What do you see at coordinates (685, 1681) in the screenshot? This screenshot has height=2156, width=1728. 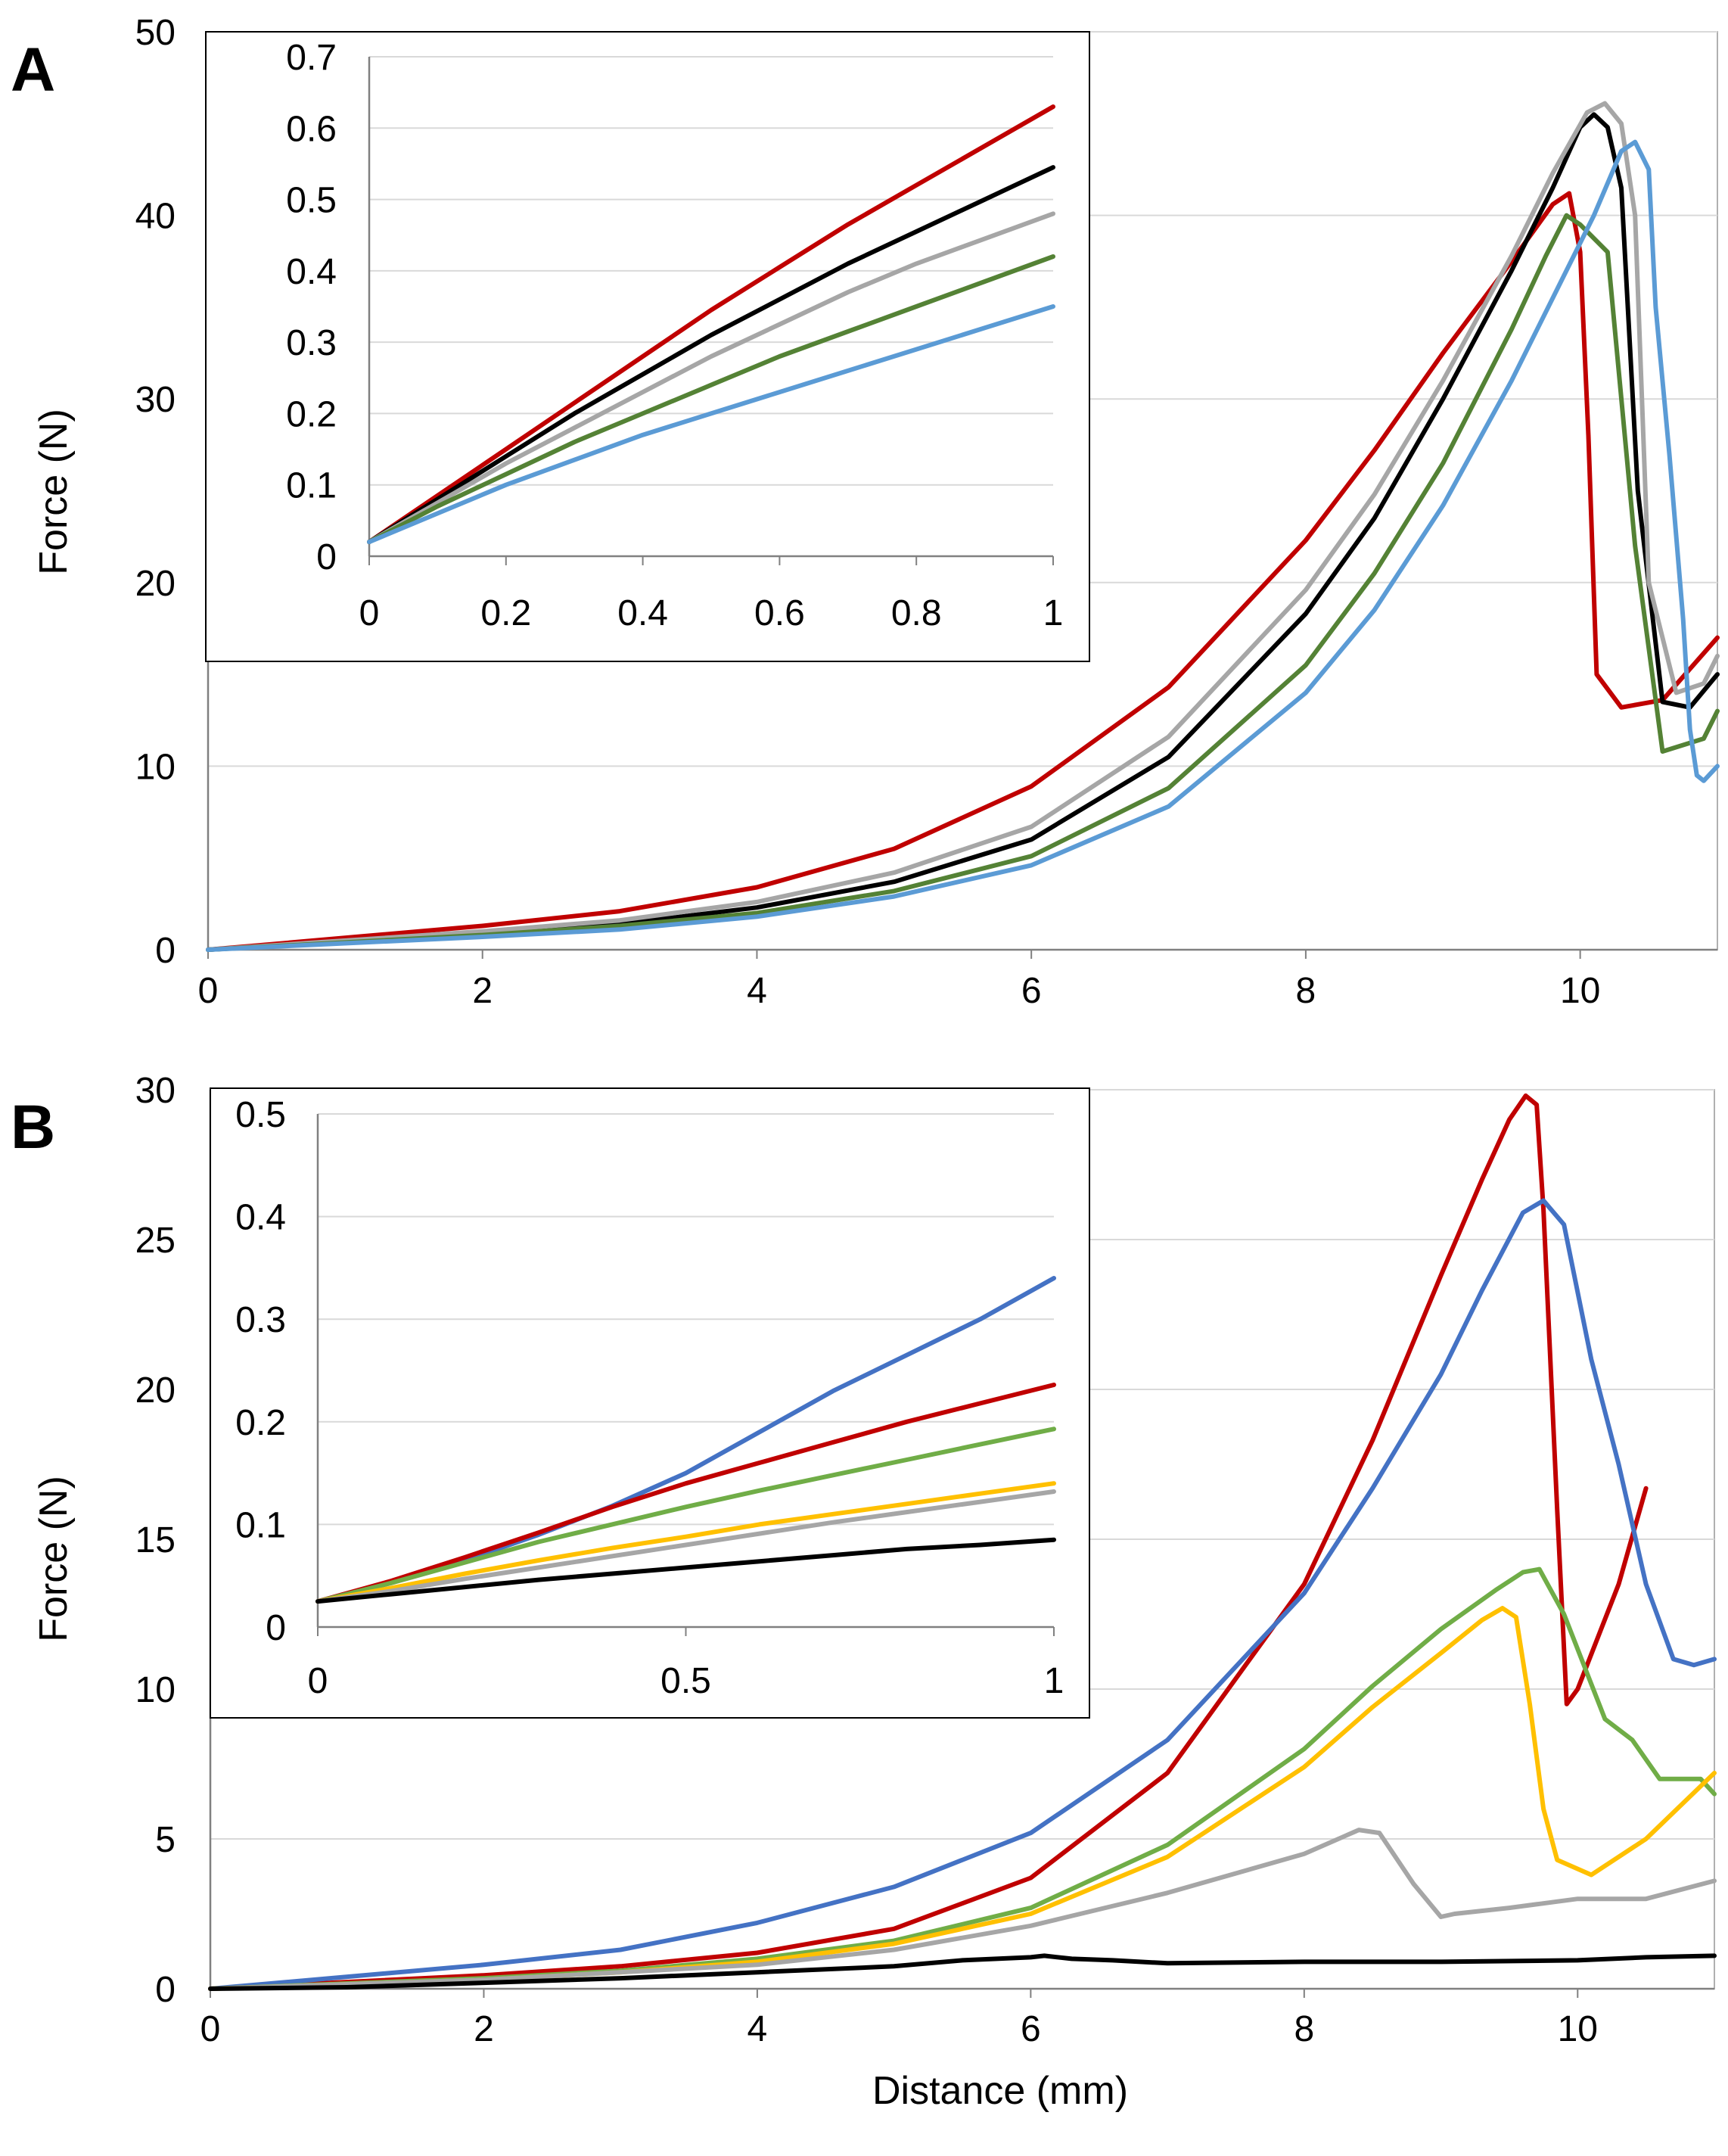 I see `x-tick-label: 0.5` at bounding box center [685, 1681].